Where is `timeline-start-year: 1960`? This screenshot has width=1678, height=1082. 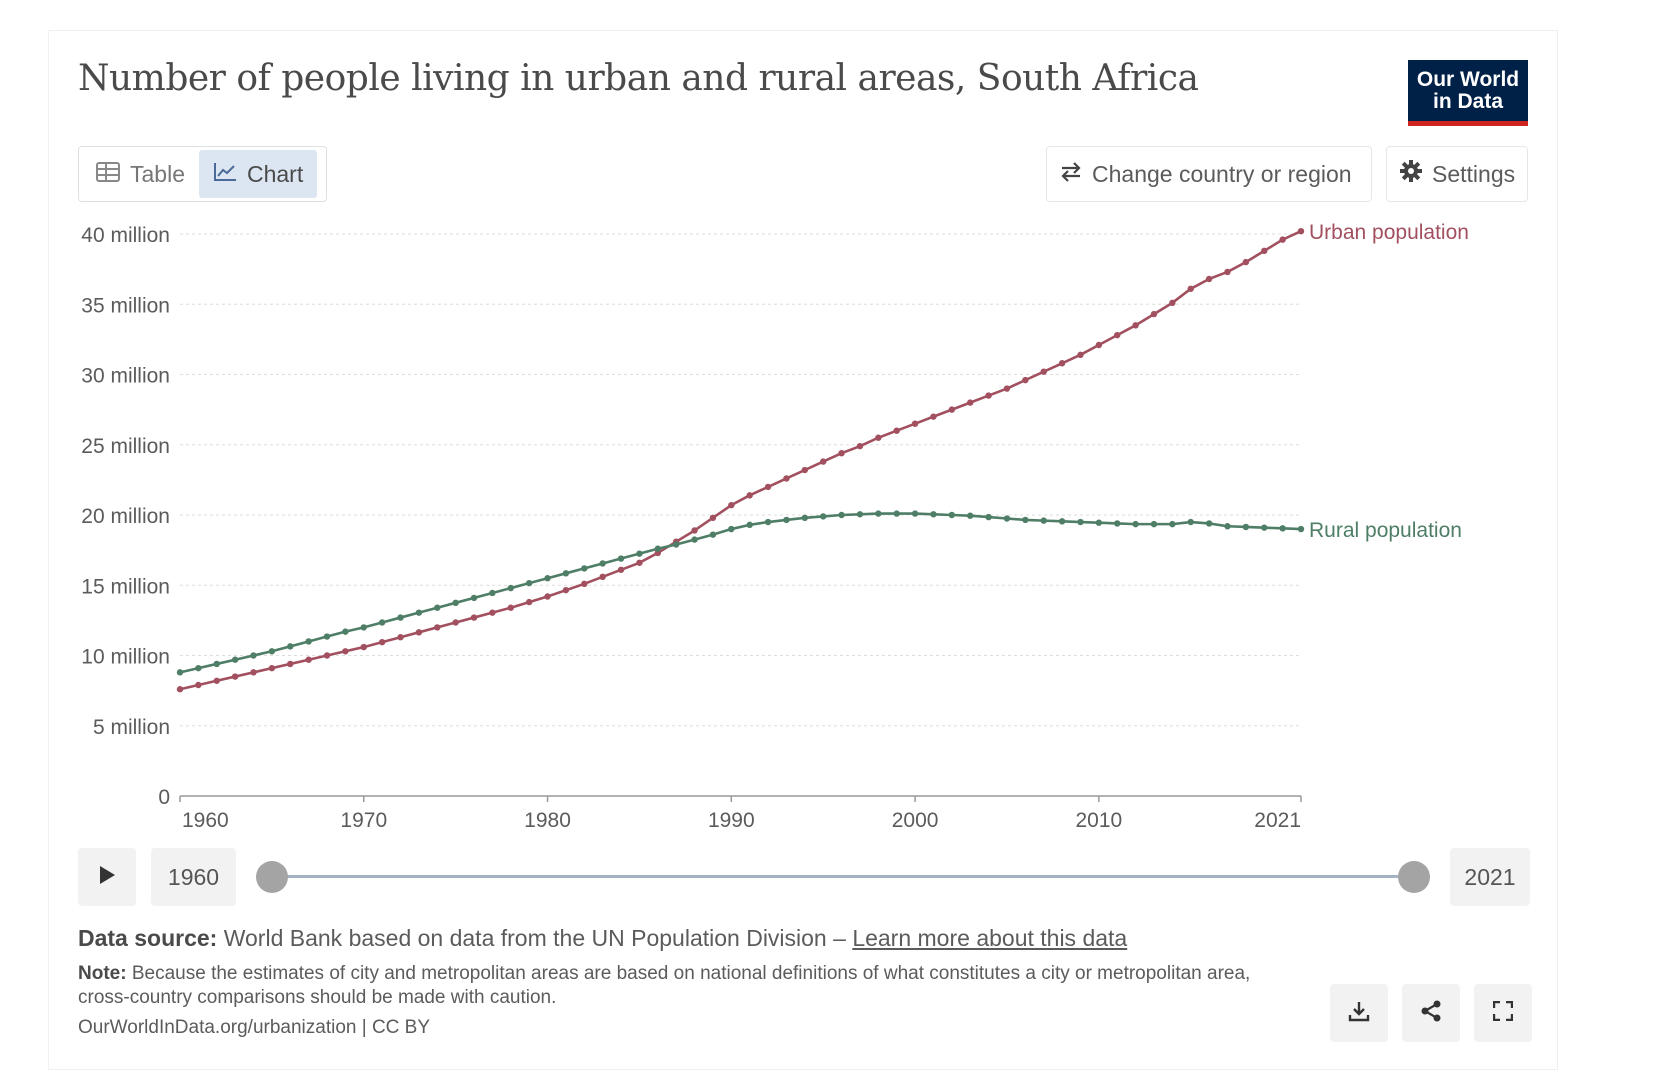 timeline-start-year: 1960 is located at coordinates (193, 877).